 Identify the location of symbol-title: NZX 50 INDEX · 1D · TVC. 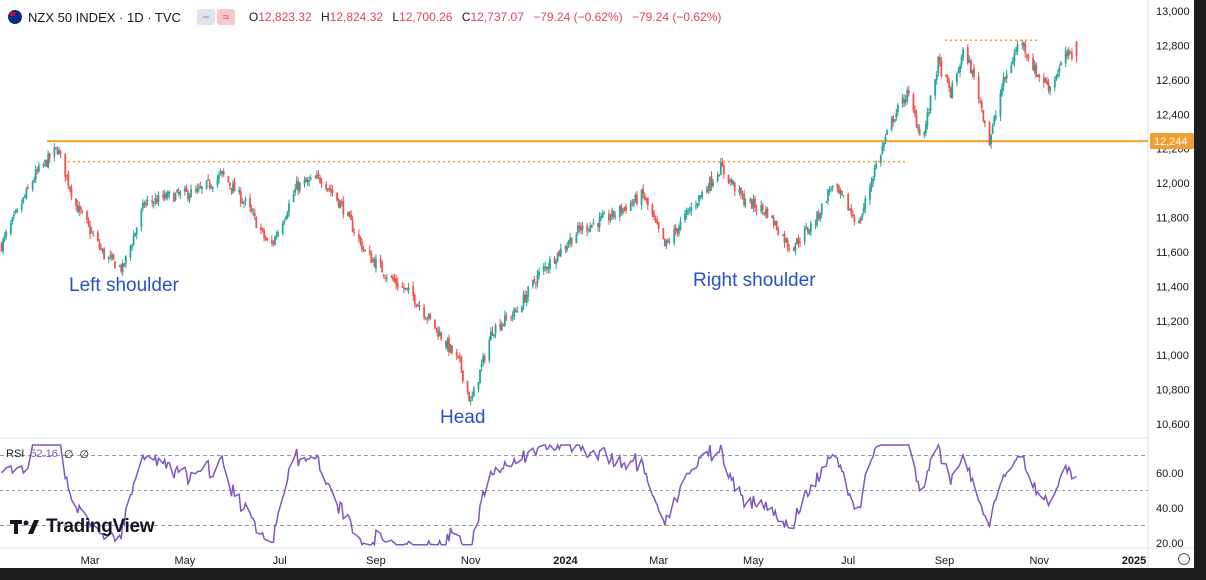
(104, 17).